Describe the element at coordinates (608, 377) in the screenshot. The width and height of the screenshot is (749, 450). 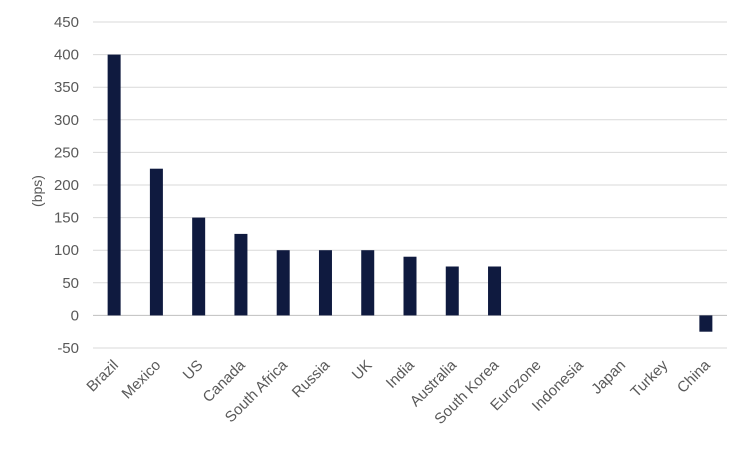
I see `x-tick-label: Japan` at that location.